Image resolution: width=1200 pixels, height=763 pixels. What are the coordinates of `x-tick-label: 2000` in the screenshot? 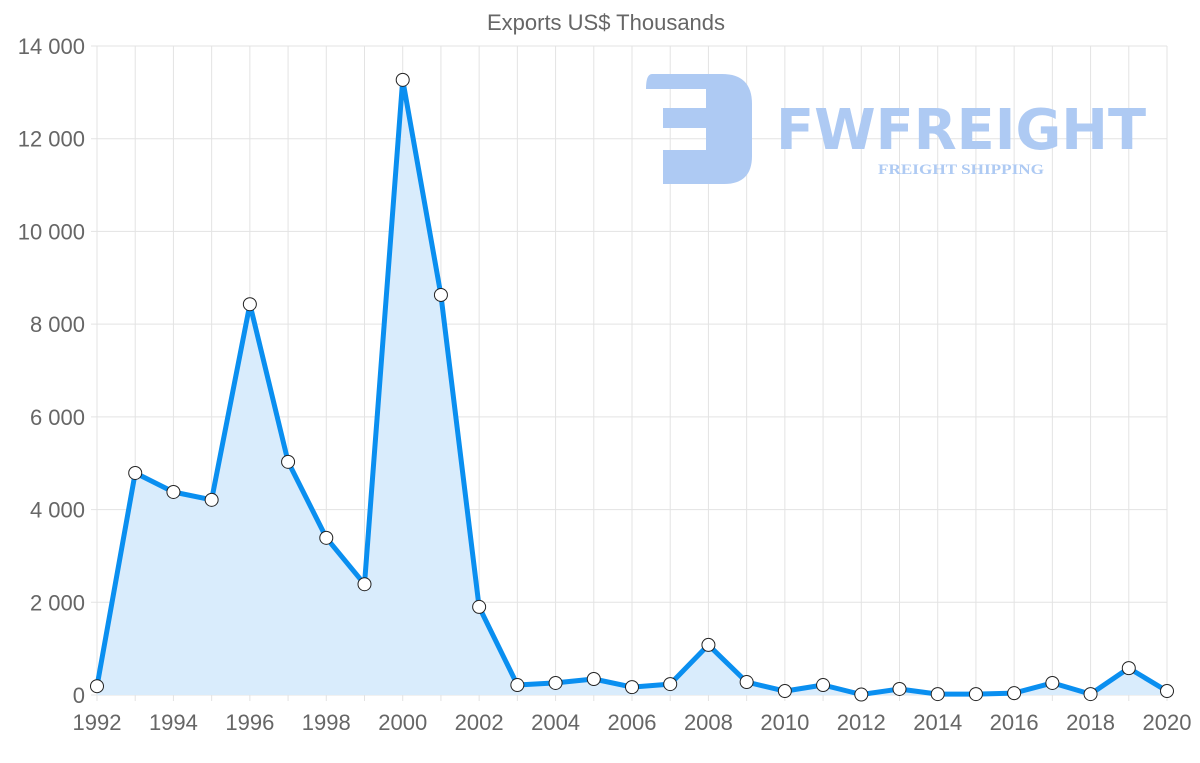 It's located at (402, 722).